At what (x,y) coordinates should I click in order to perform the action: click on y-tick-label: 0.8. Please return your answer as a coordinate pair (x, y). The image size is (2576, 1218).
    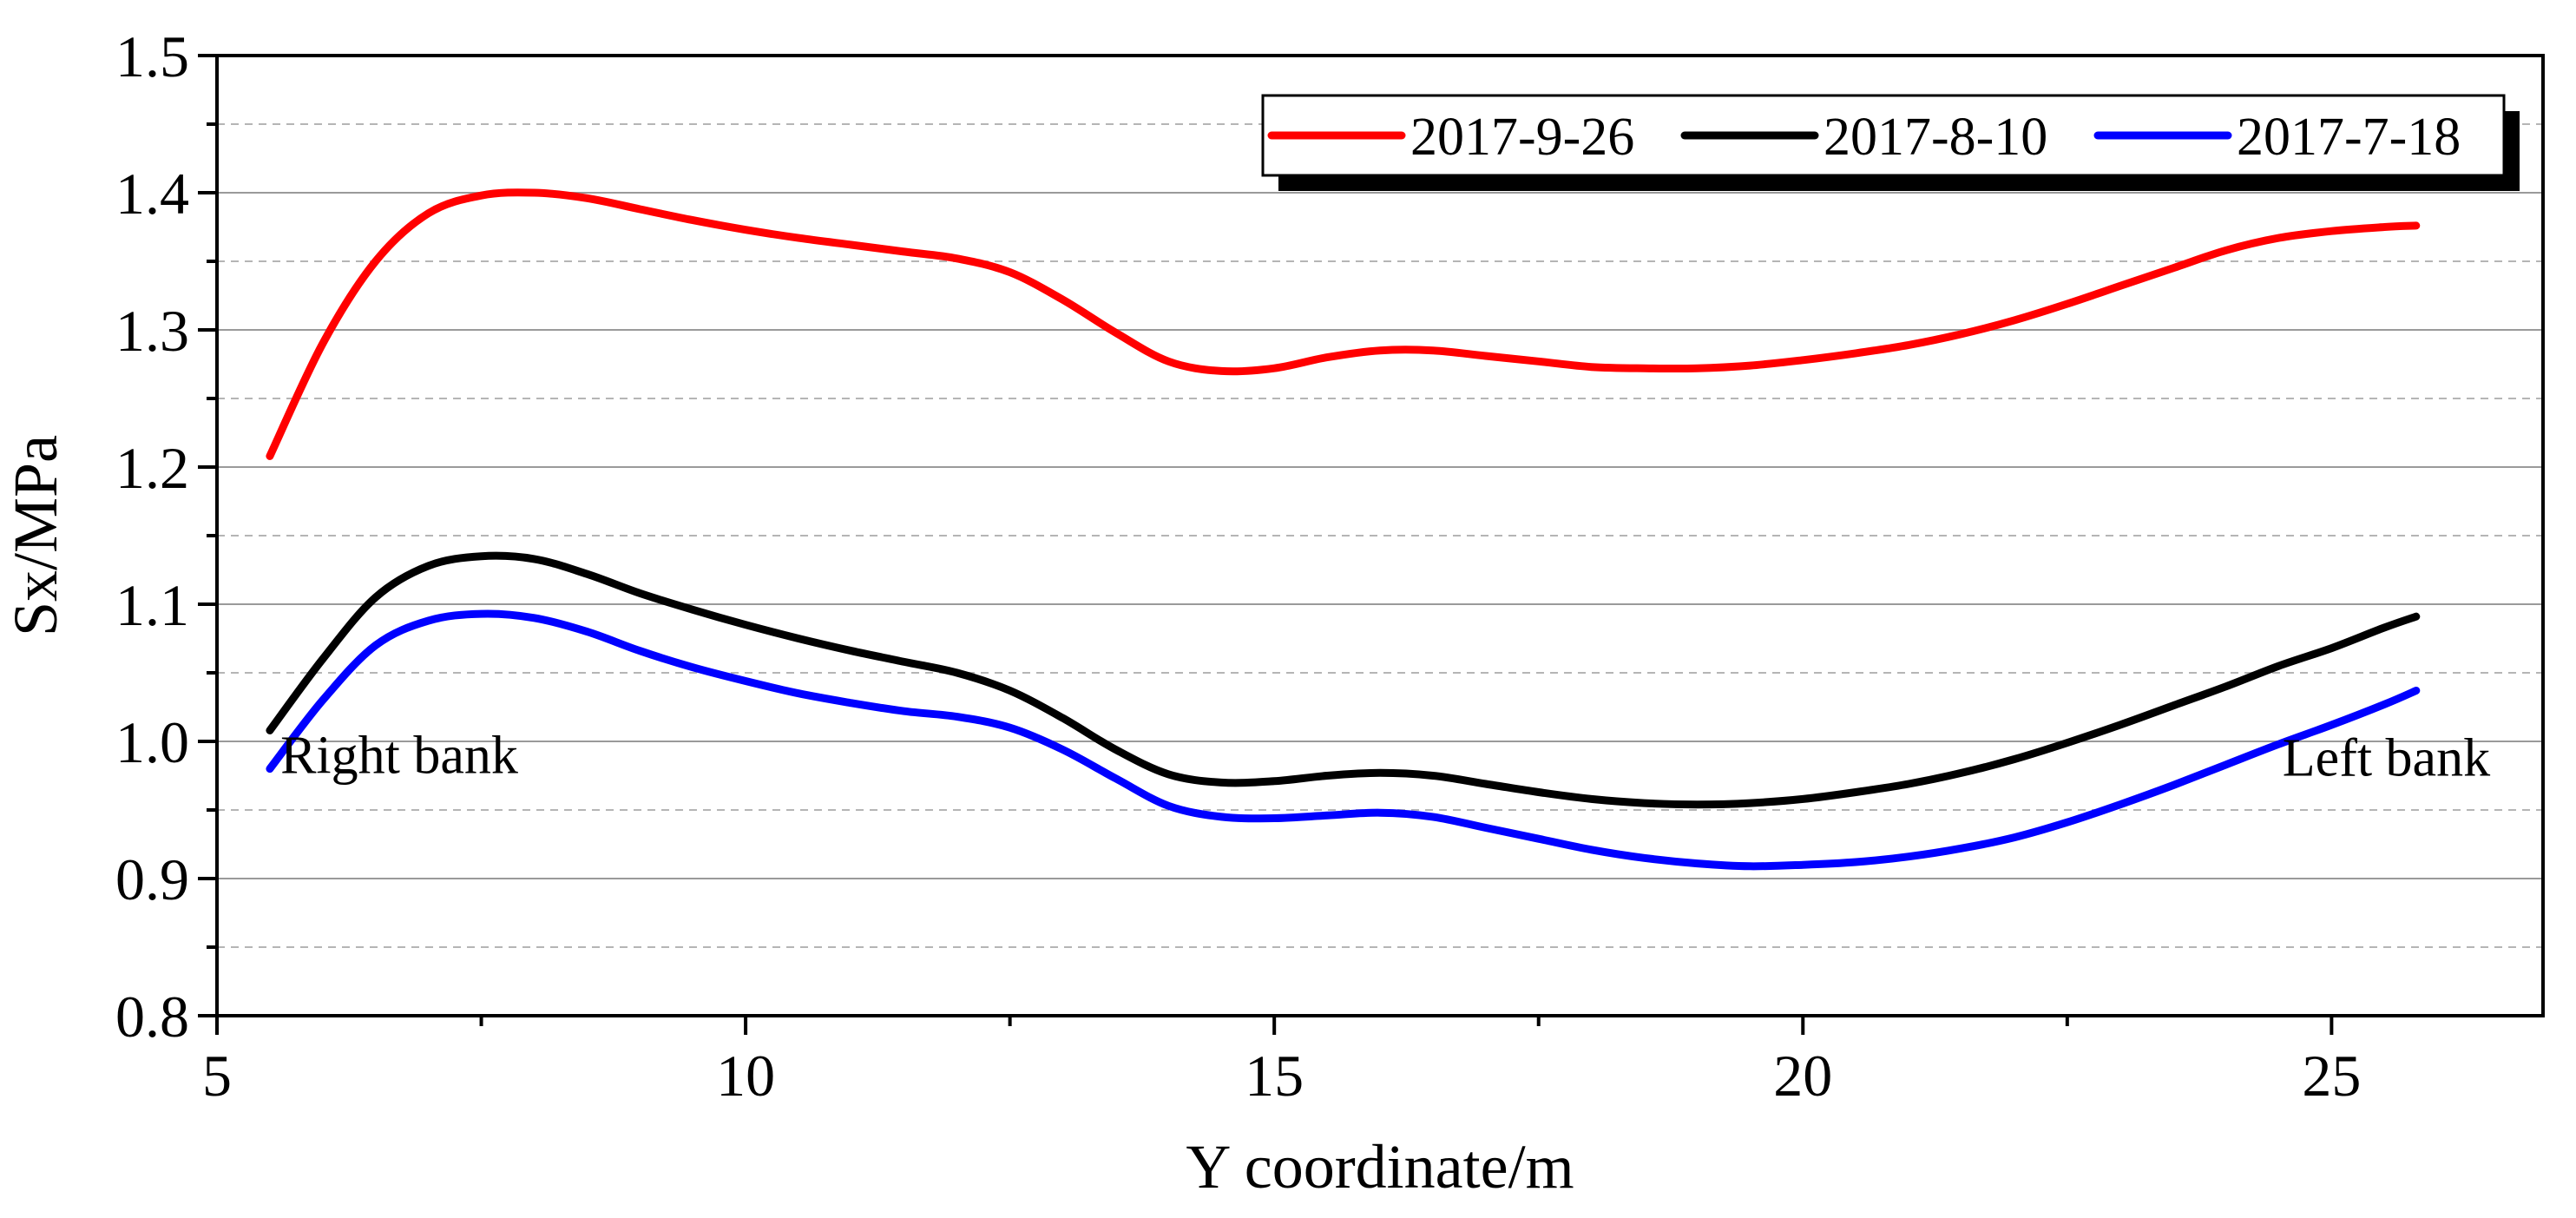
    Looking at the image, I should click on (152, 1017).